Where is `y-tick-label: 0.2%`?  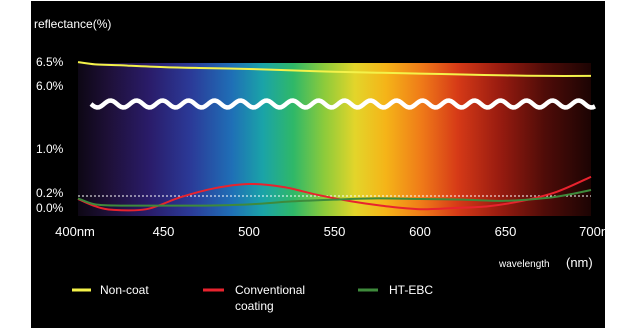
y-tick-label: 0.2% is located at coordinates (50, 193).